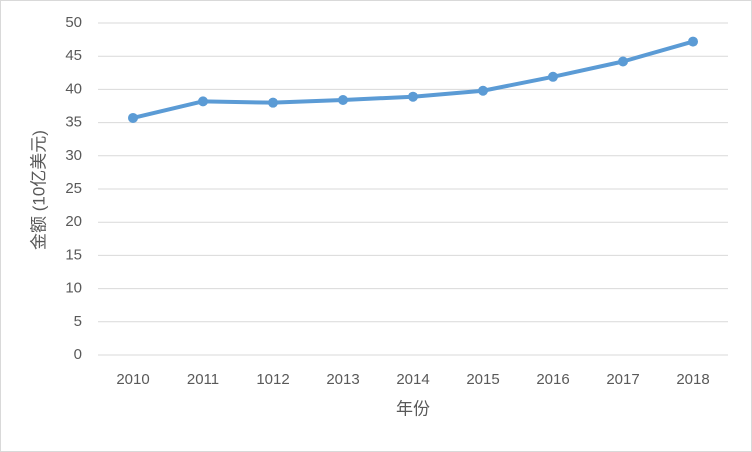 The width and height of the screenshot is (752, 452). I want to click on x-tick-label: 2013, so click(342, 379).